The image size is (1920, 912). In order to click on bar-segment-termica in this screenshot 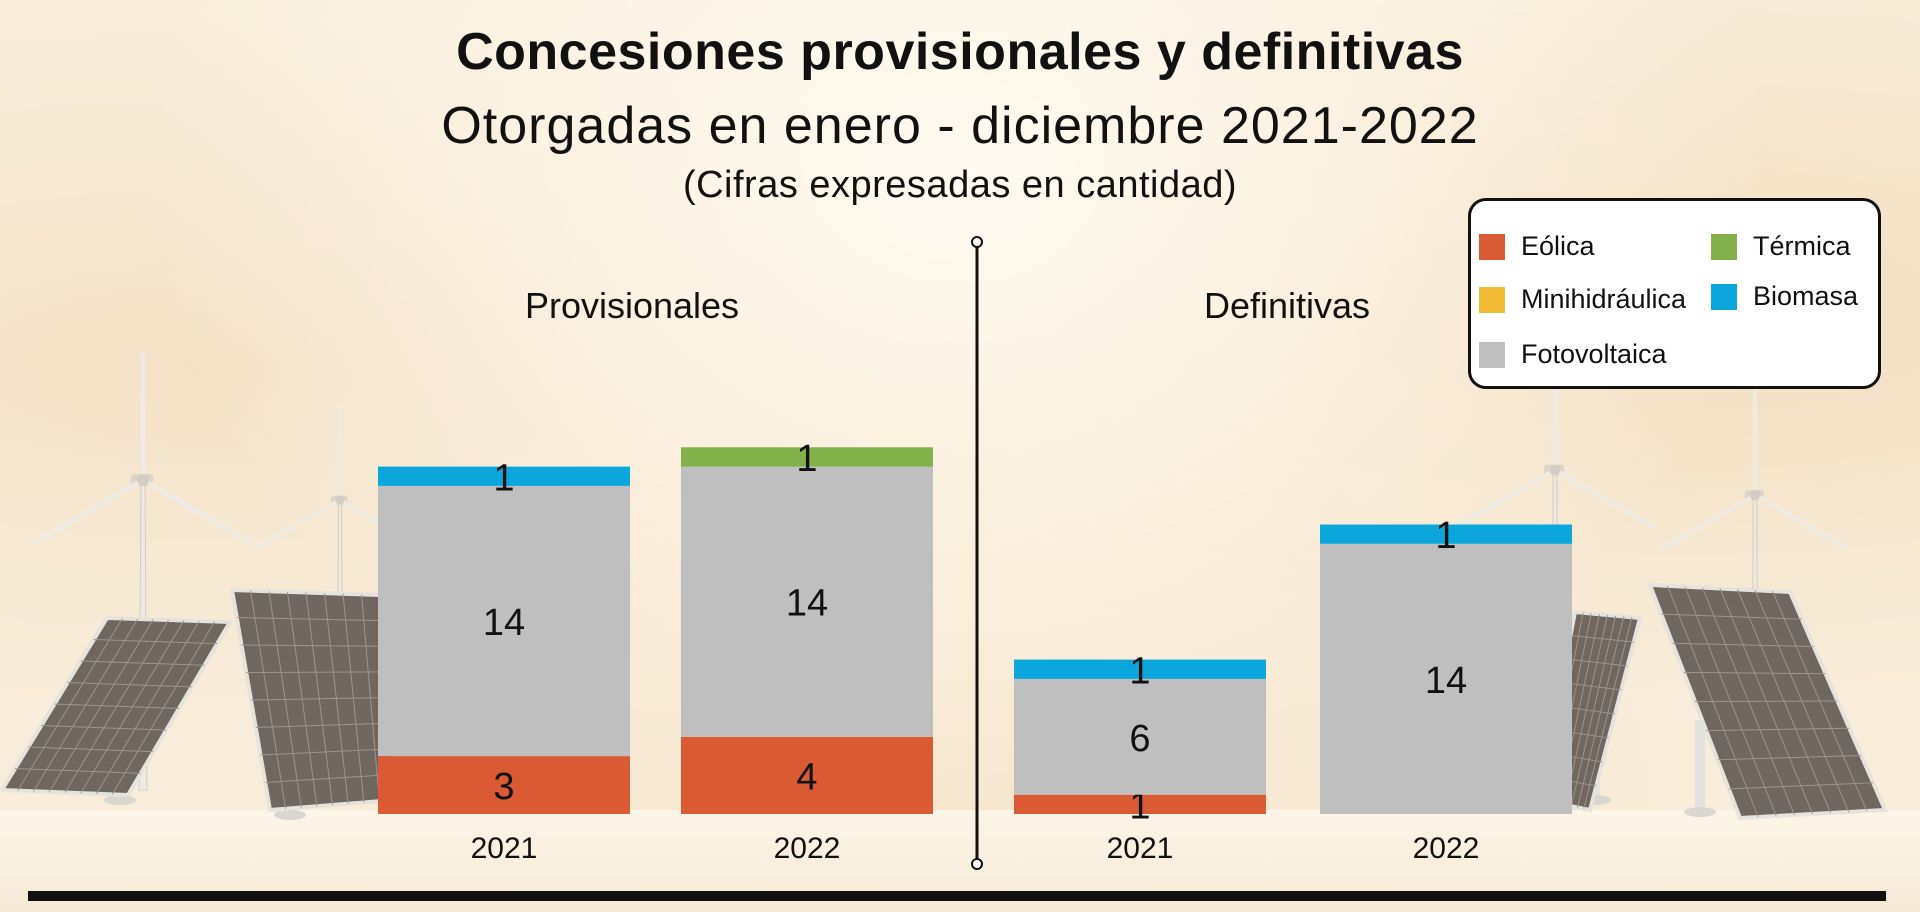, I will do `click(807, 457)`.